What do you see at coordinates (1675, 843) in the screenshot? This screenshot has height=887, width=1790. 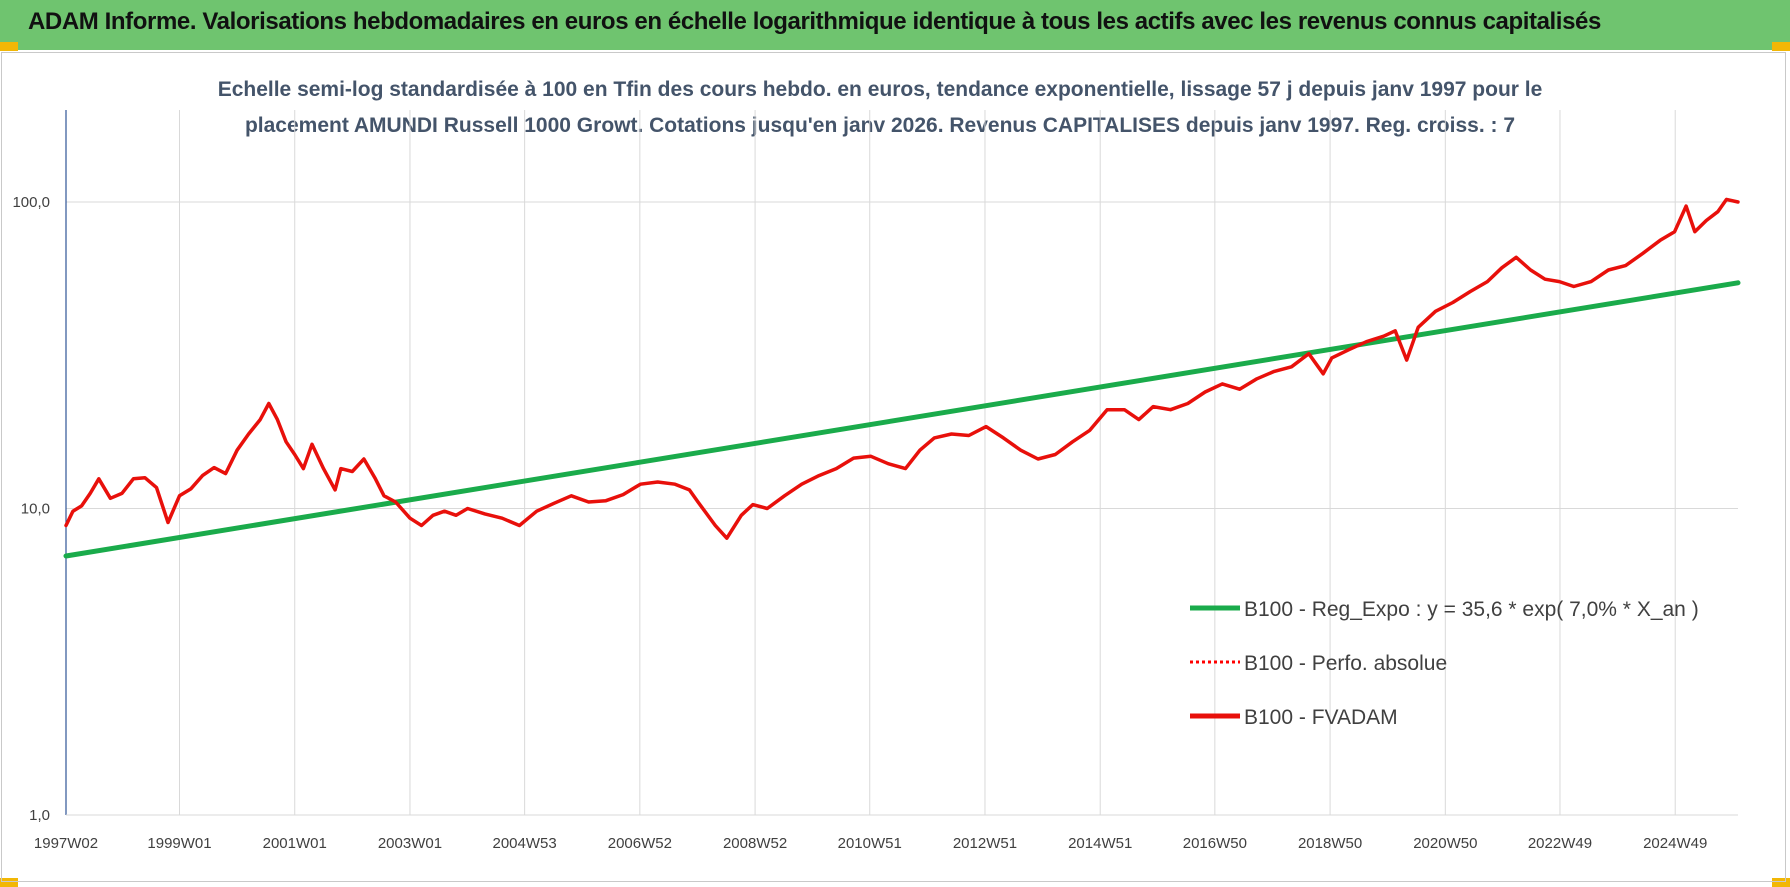 I see `x-tick-label: 2024W49` at bounding box center [1675, 843].